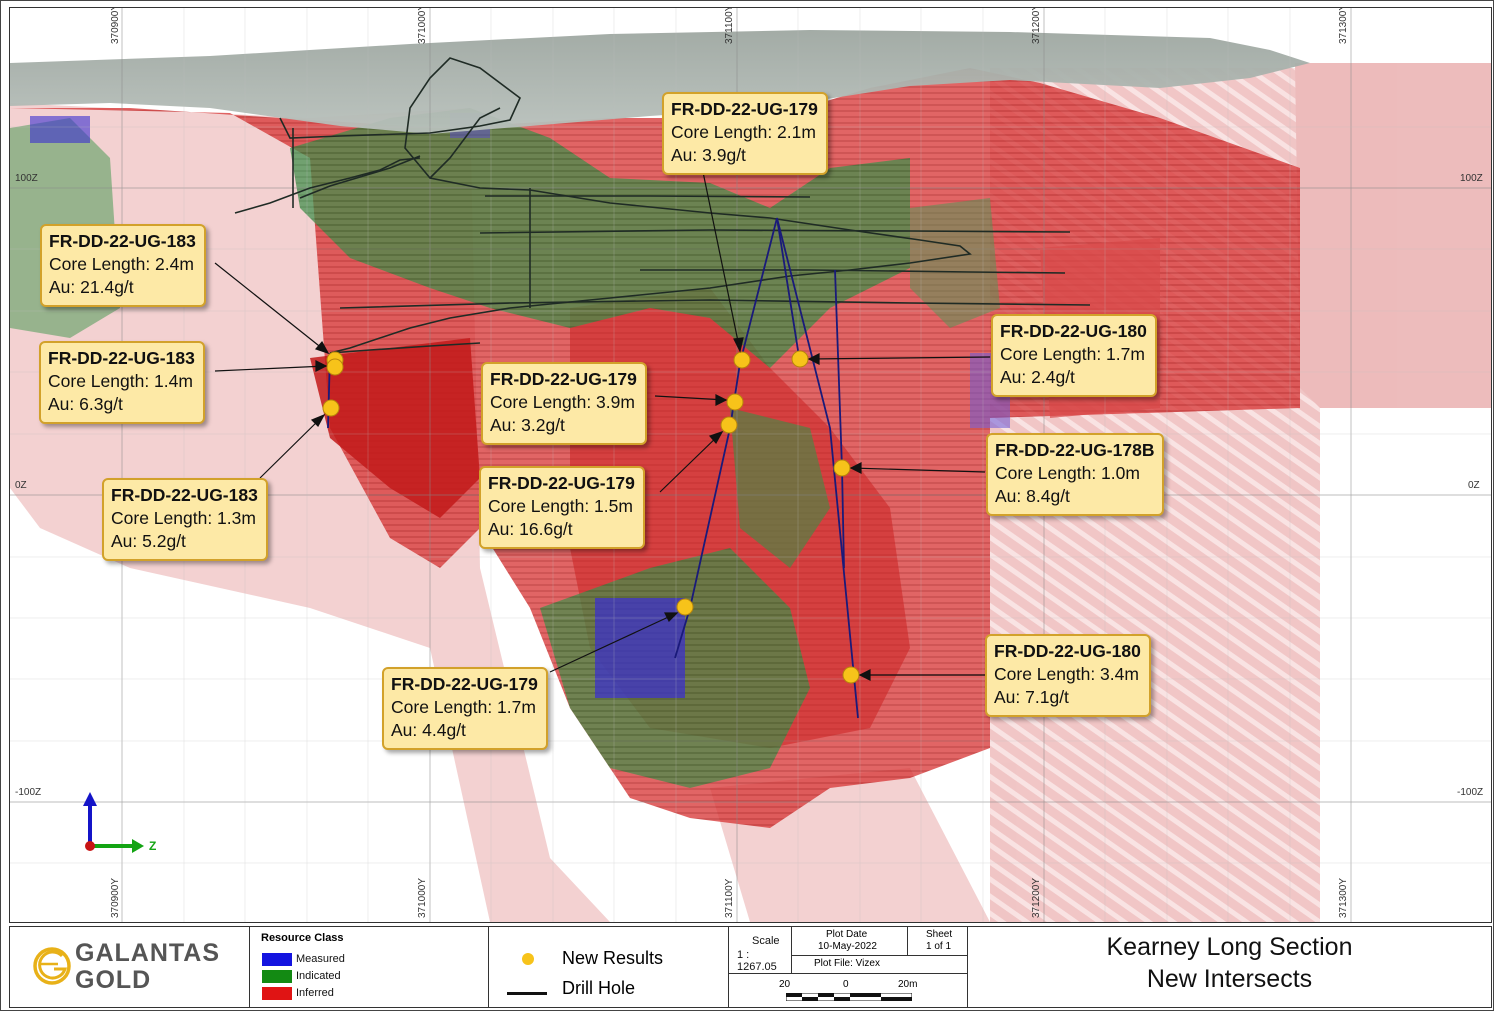 The image size is (1494, 1011). What do you see at coordinates (315, 993) in the screenshot?
I see `legend-label-inferred: Inferred` at bounding box center [315, 993].